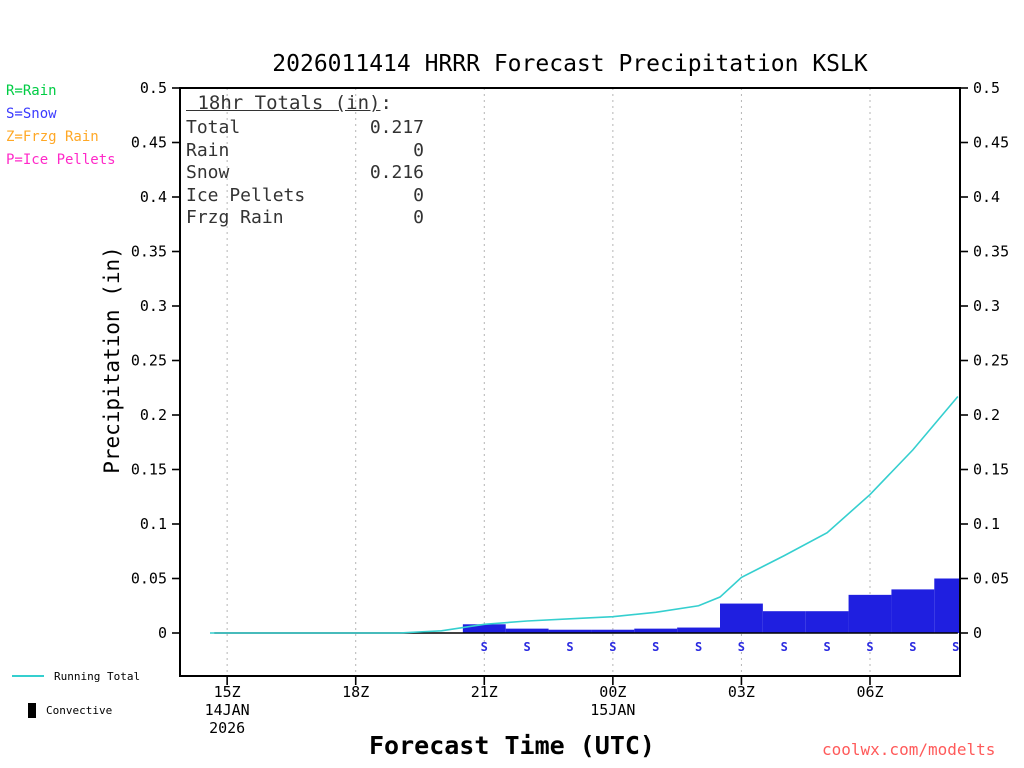 The height and width of the screenshot is (768, 1024). Describe the element at coordinates (208, 172) in the screenshot. I see `totals-row-label: Snow` at that location.